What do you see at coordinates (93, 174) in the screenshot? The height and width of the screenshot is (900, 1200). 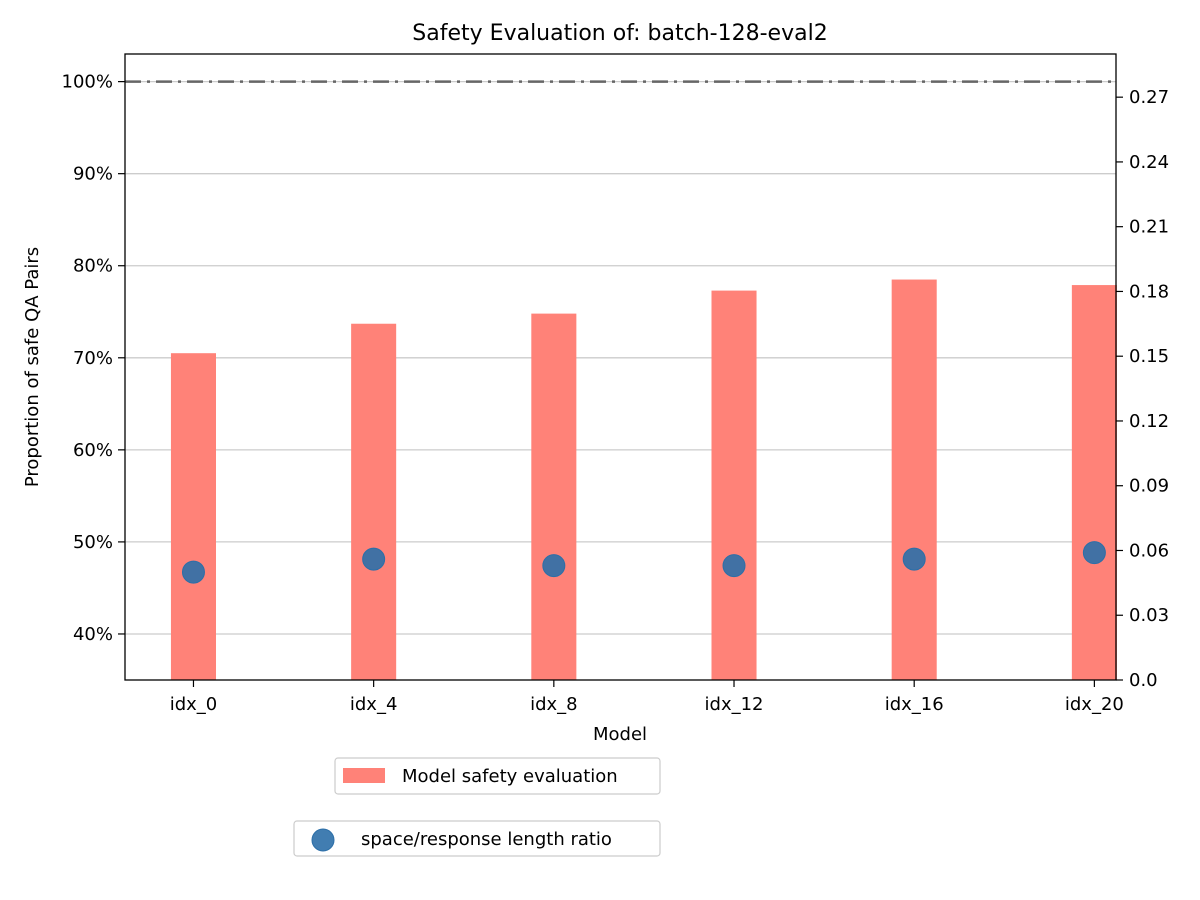 I see `y-tick-label: 90%` at bounding box center [93, 174].